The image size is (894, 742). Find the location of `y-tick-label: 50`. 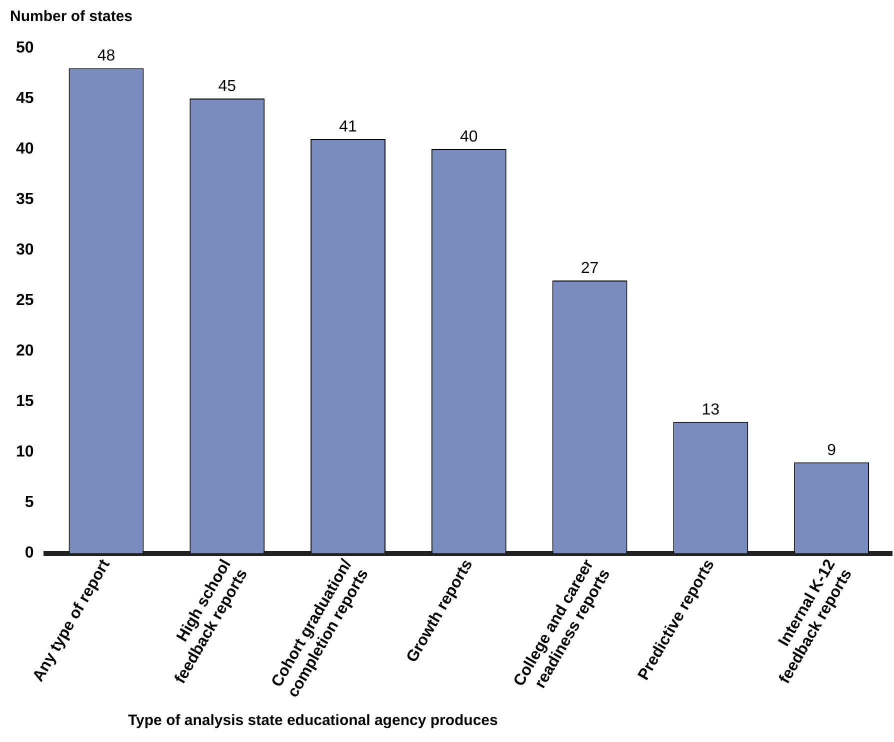

y-tick-label: 50 is located at coordinates (25, 47).